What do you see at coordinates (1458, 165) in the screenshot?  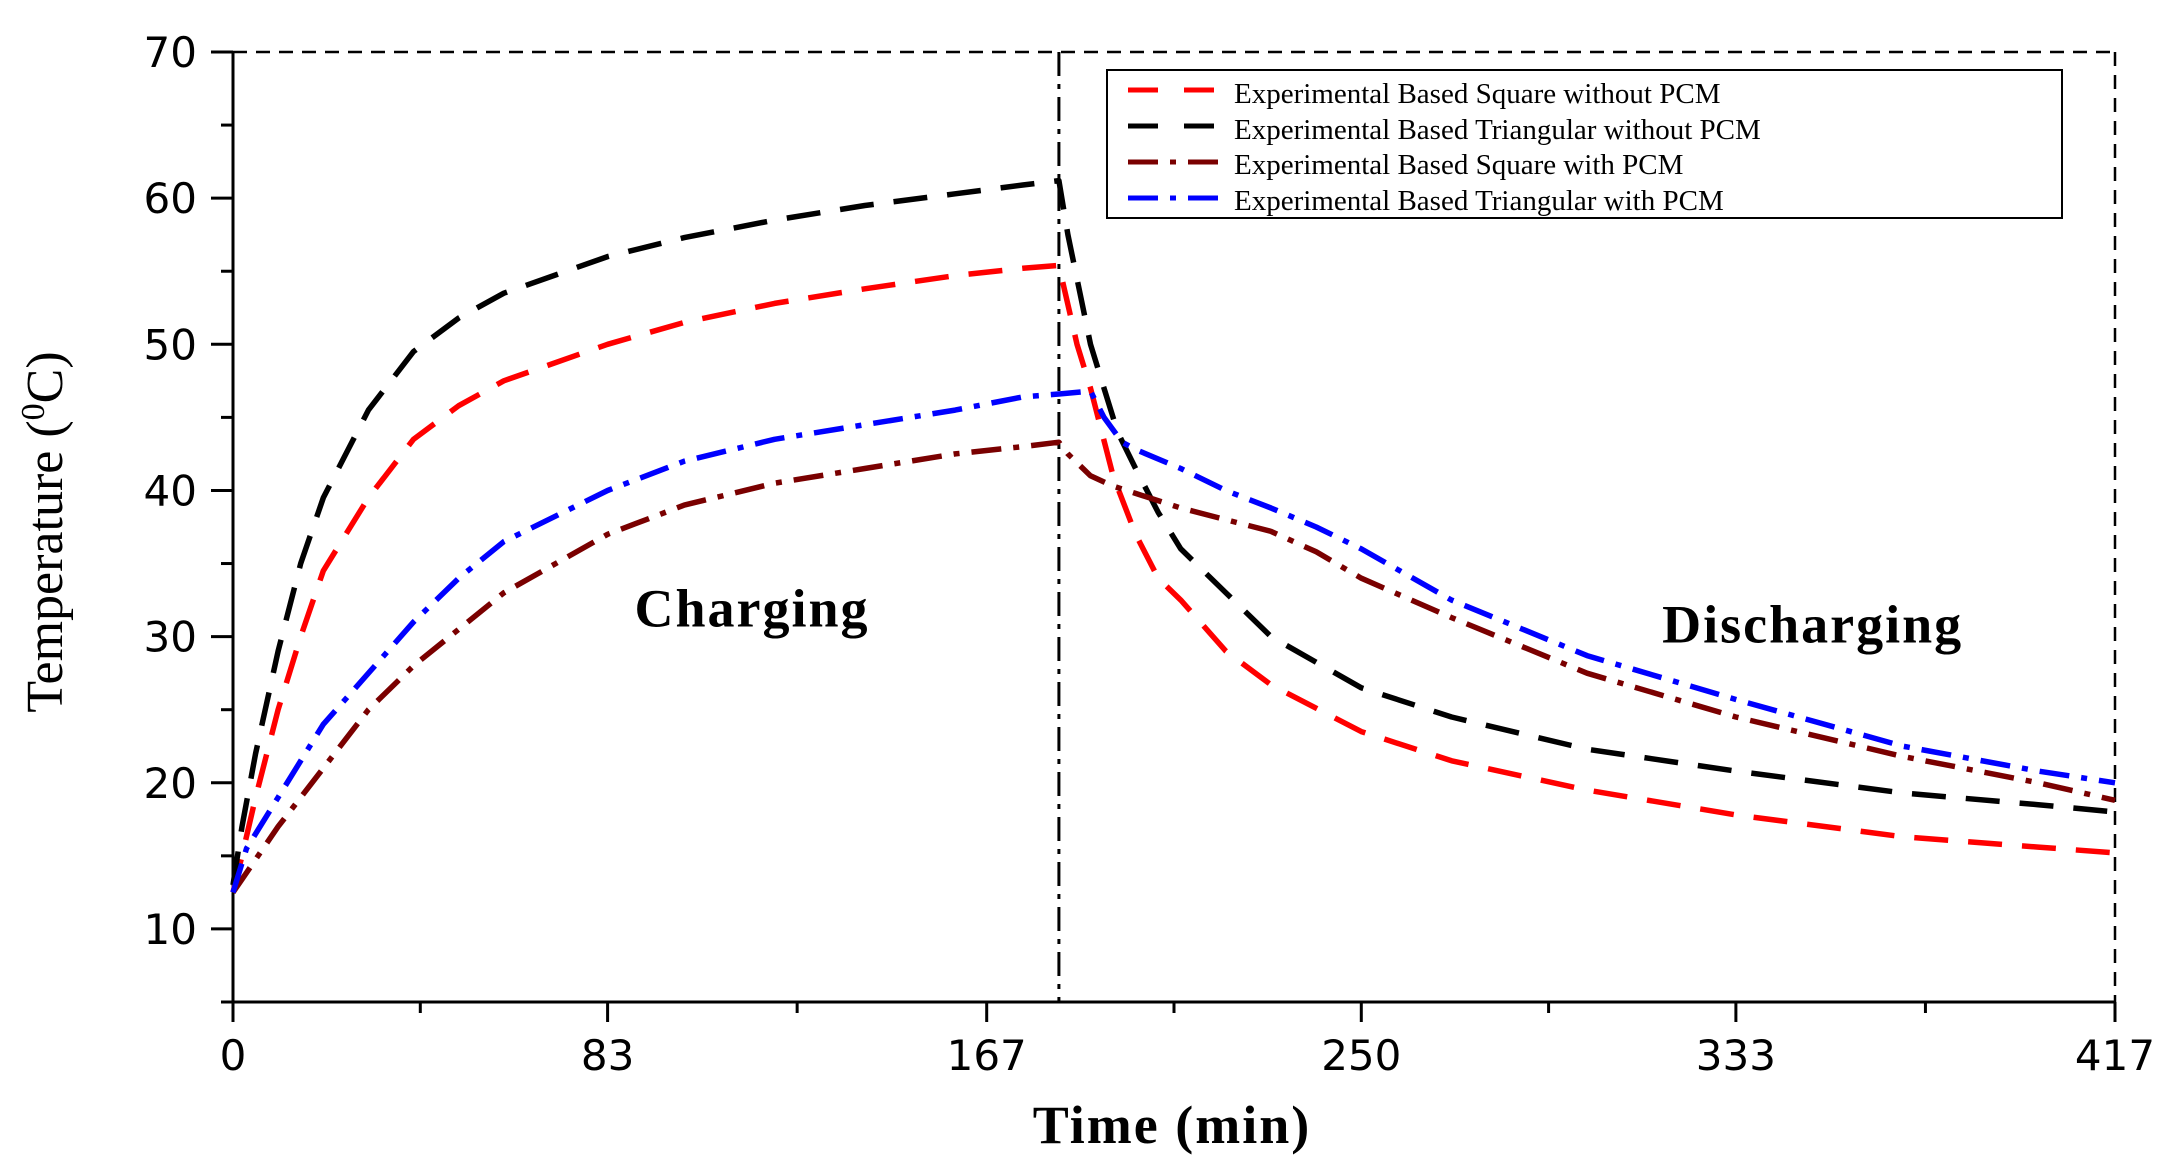 I see `legend-label: Experimental Based Square with PCM` at bounding box center [1458, 165].